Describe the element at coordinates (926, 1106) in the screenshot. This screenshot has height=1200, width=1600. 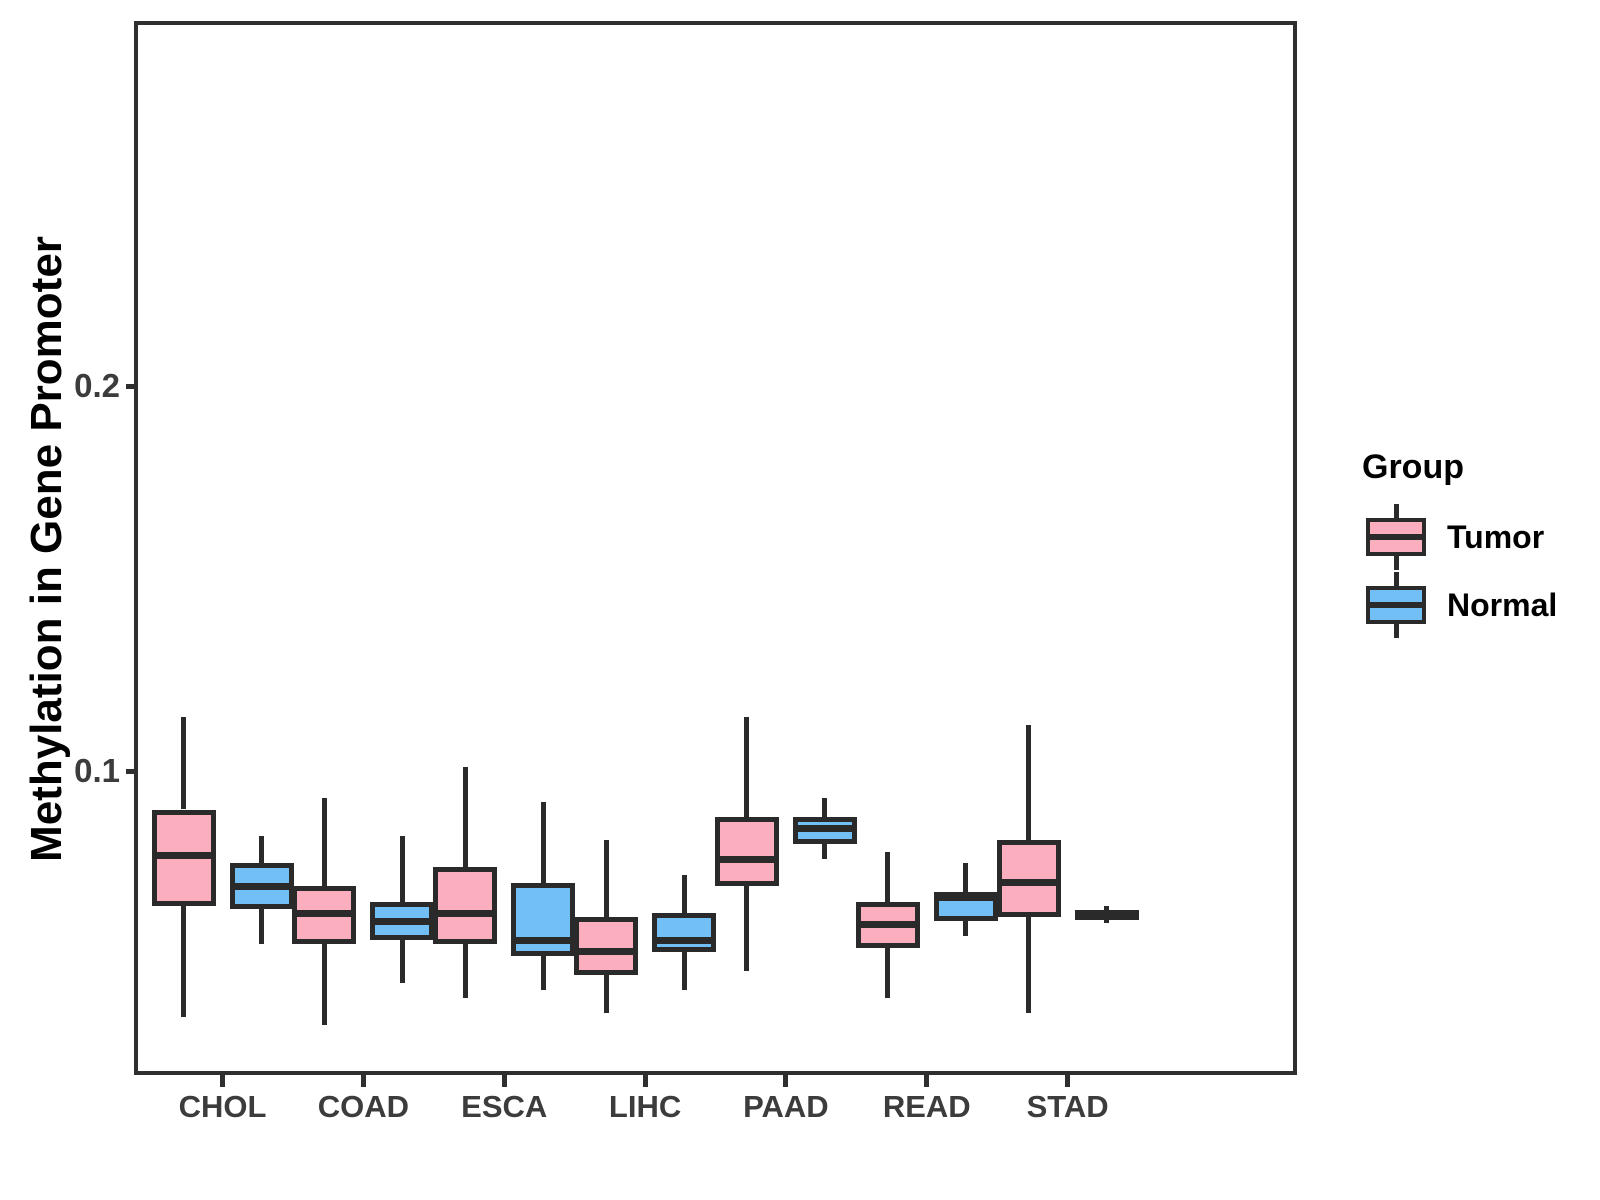
I see `x-tick-label-READ: READ` at that location.